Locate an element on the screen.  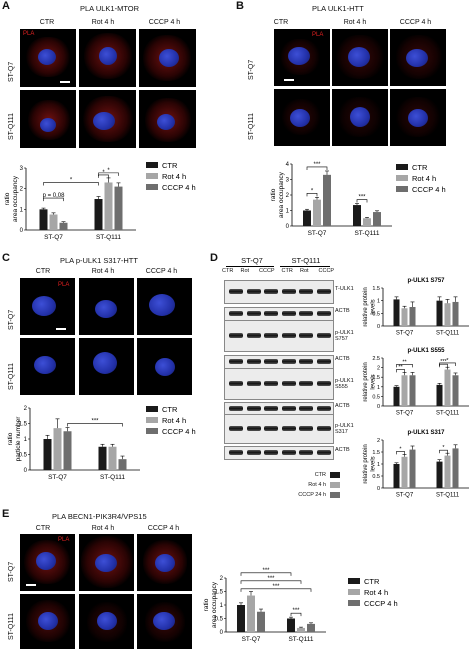
C-tick-label: 1 is located at coordinates (26, 440).